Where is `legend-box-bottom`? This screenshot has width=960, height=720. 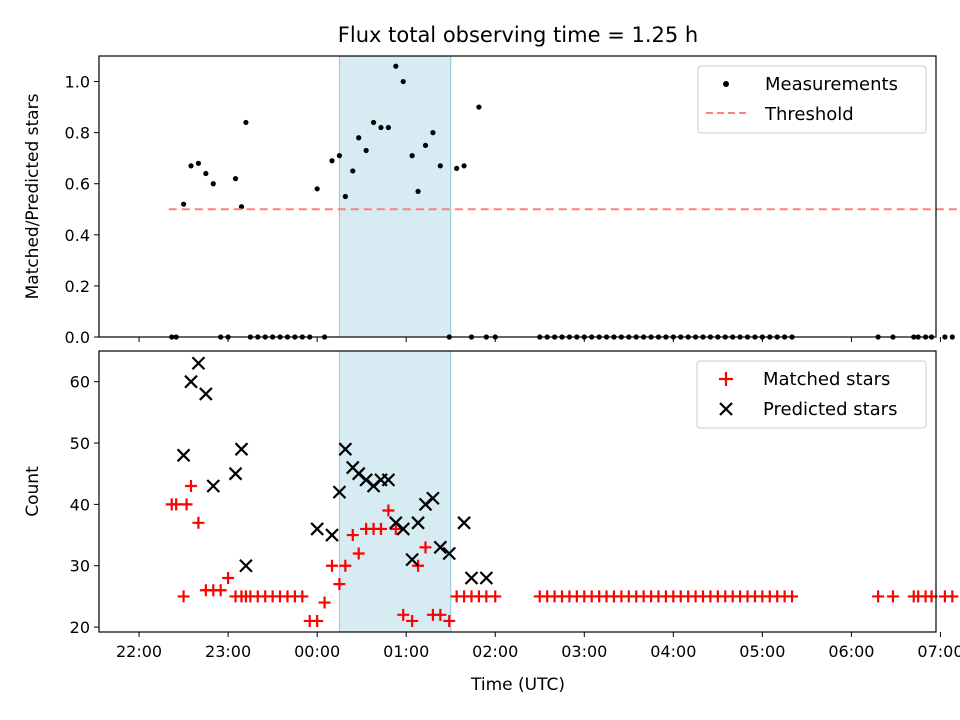
legend-box-bottom is located at coordinates (811, 394).